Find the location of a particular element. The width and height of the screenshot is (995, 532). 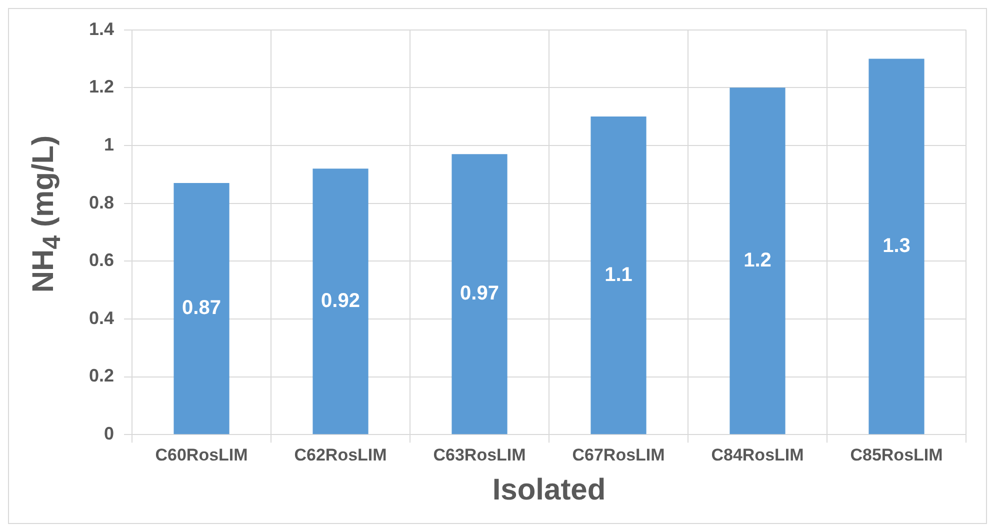

x-axis-title: Isolated is located at coordinates (549, 489).